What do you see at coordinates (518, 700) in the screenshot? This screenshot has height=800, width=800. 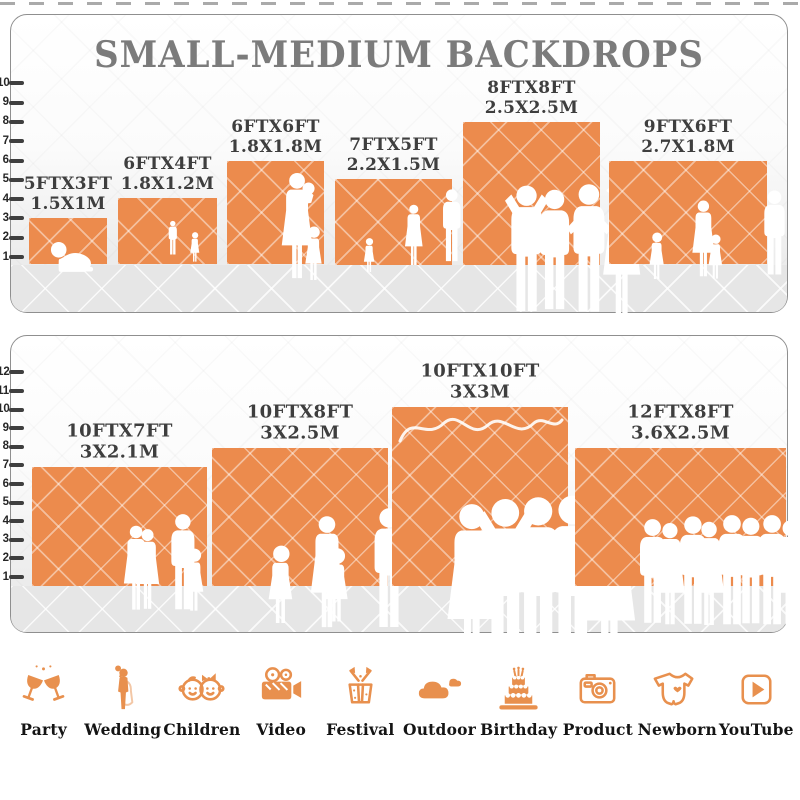 I see `category-birthday: Birthday` at bounding box center [518, 700].